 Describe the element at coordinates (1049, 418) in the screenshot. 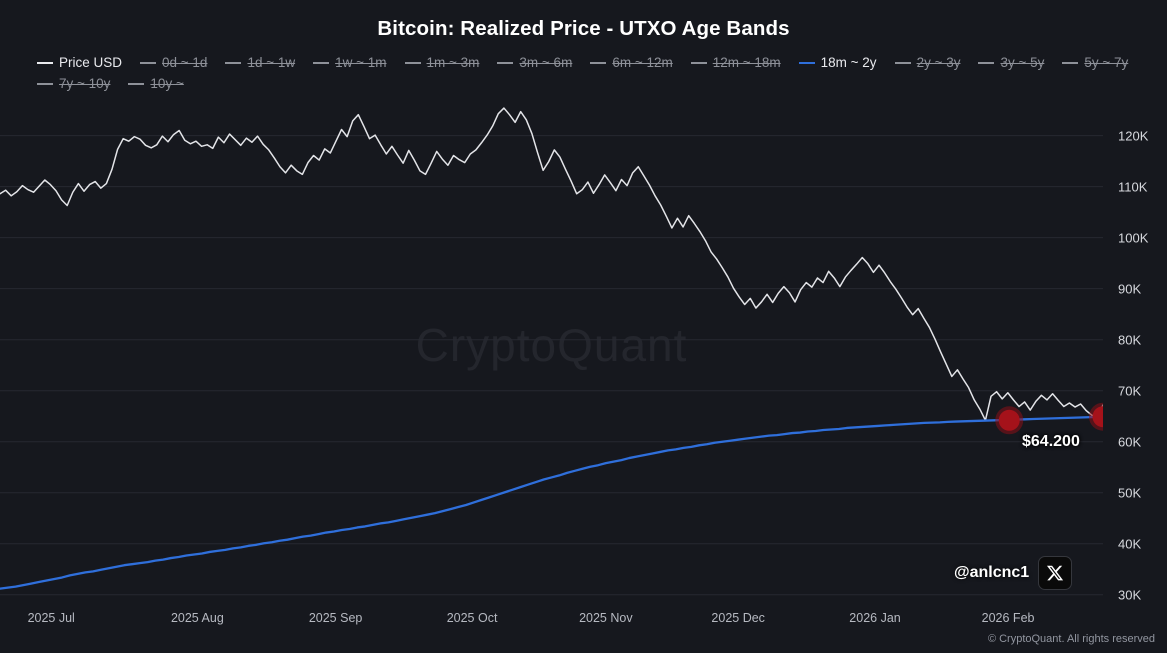

I see `annotation-markers` at that location.